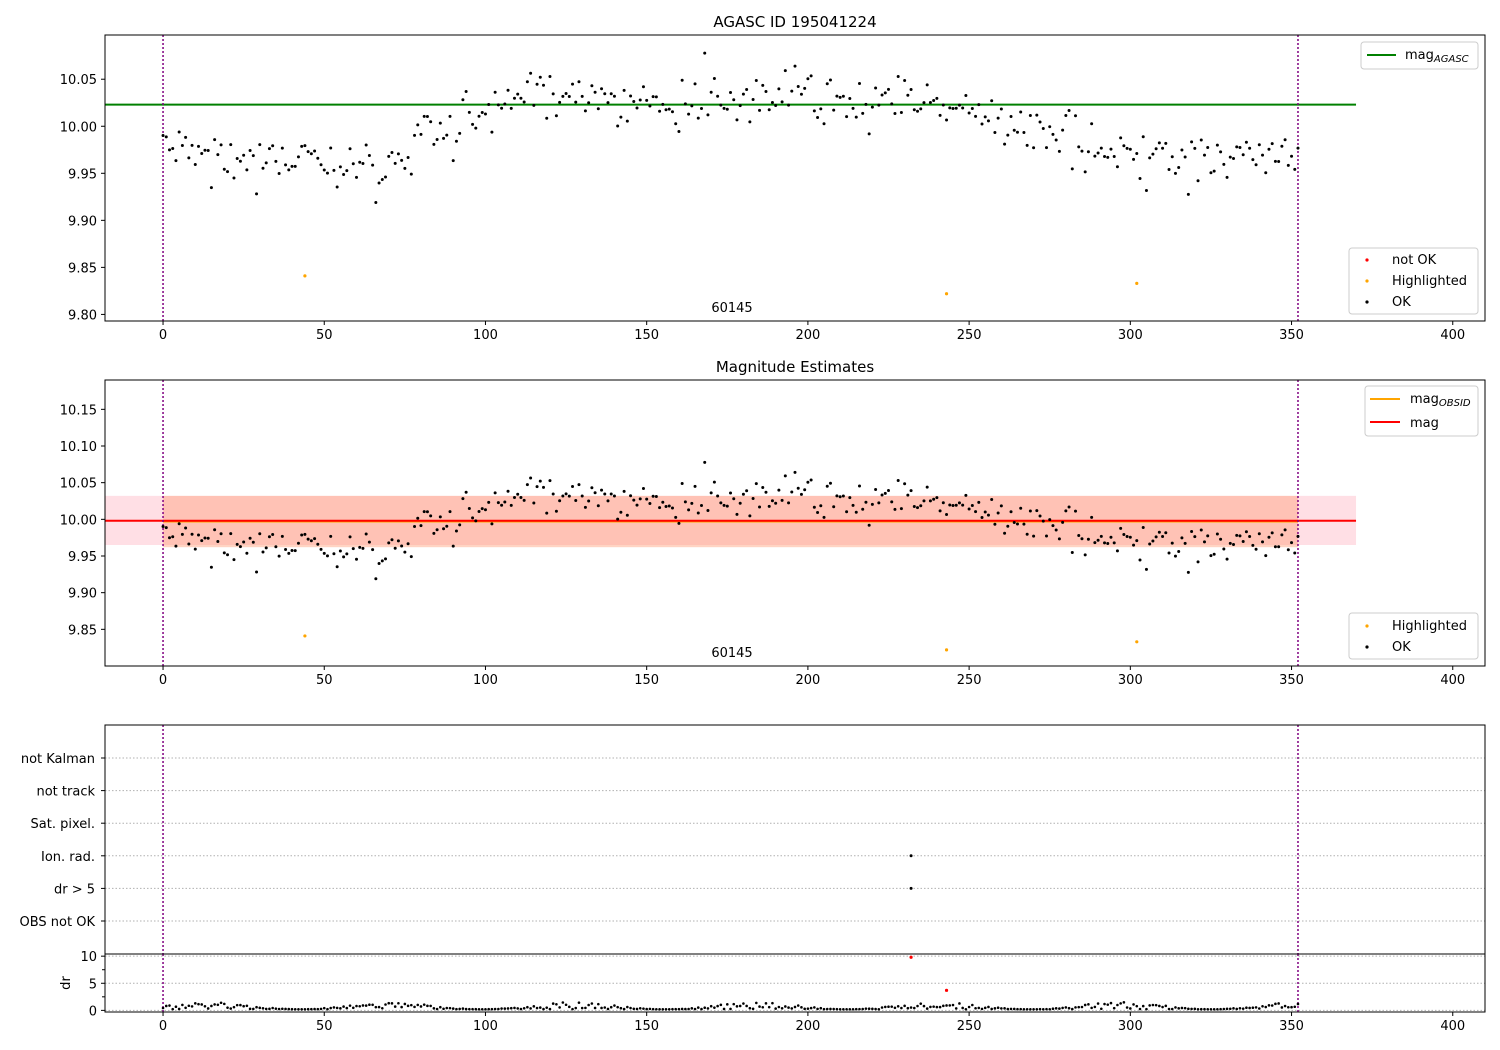 This screenshot has width=1500, height=1050. What do you see at coordinates (1421, 411) in the screenshot?
I see `panel-magnitude-line-legend: magOBSID mag` at bounding box center [1421, 411].